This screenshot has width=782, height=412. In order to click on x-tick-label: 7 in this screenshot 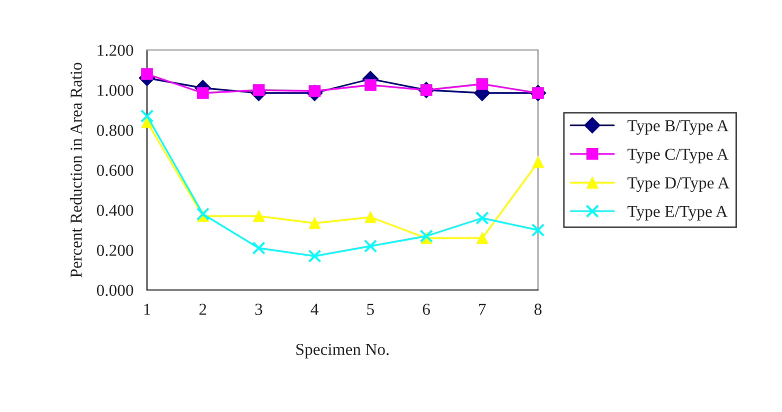, I will do `click(482, 309)`.